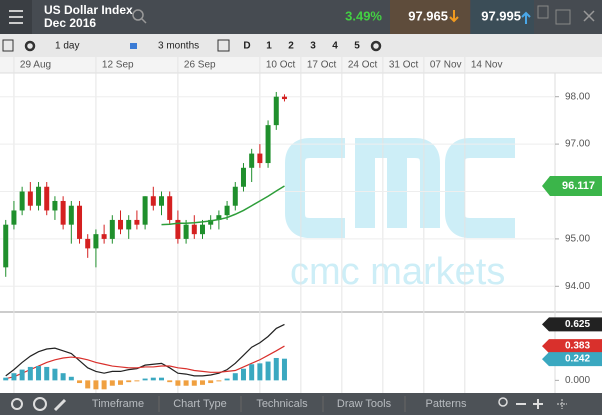  Describe the element at coordinates (364, 404) in the screenshot. I see `tab: Draw Tools` at that location.